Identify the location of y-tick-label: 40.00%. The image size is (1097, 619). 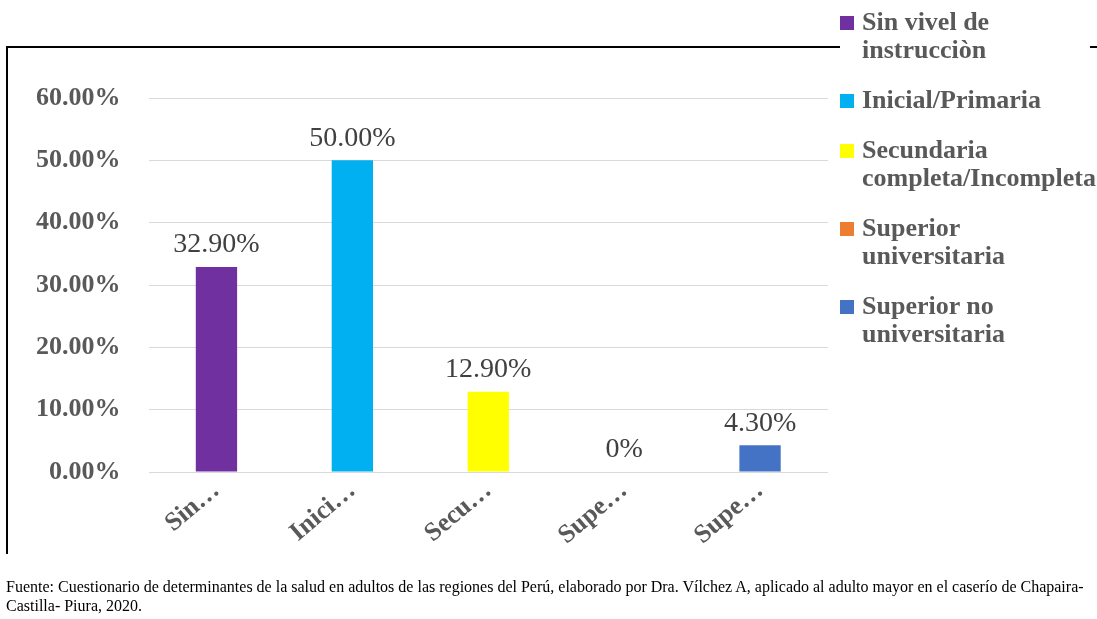
(78, 221).